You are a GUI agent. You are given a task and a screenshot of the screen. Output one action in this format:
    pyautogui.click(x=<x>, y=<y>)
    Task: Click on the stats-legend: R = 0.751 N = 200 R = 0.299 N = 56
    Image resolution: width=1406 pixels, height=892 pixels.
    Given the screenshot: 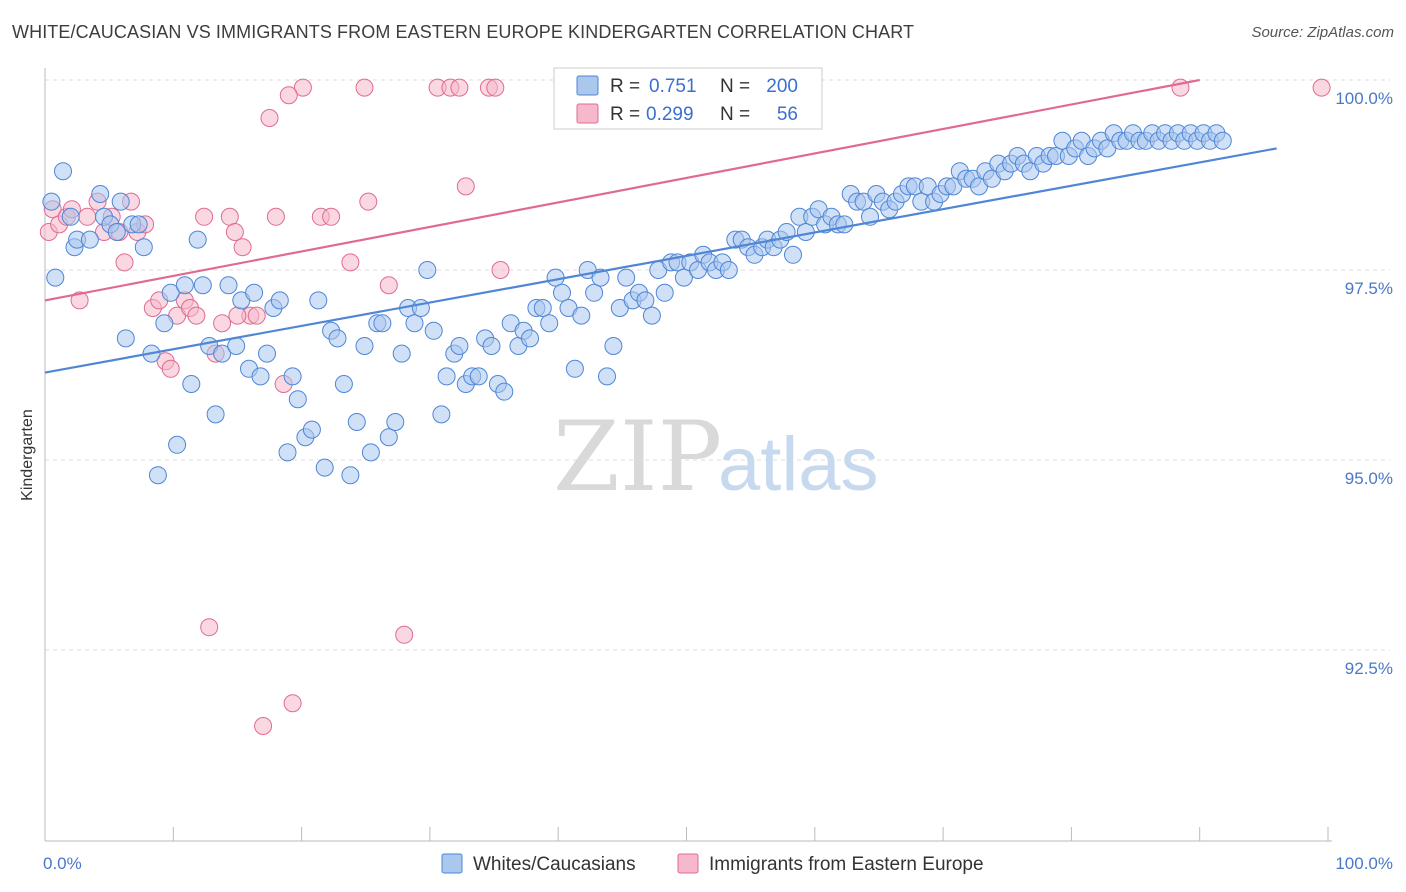 What is the action you would take?
    pyautogui.click(x=688, y=98)
    